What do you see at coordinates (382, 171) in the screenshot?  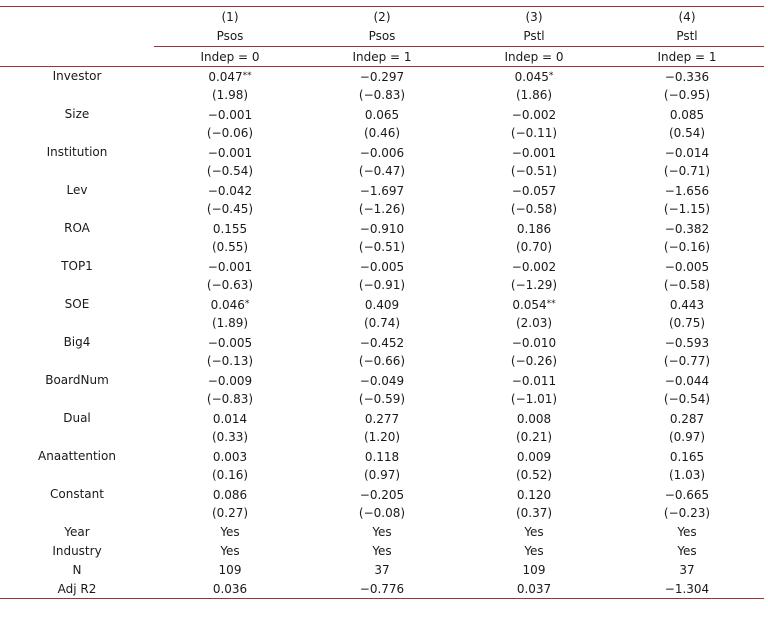 I see `table-row-tstat: (−0.54) (−0.47) (−0.51) (−0.71)` at bounding box center [382, 171].